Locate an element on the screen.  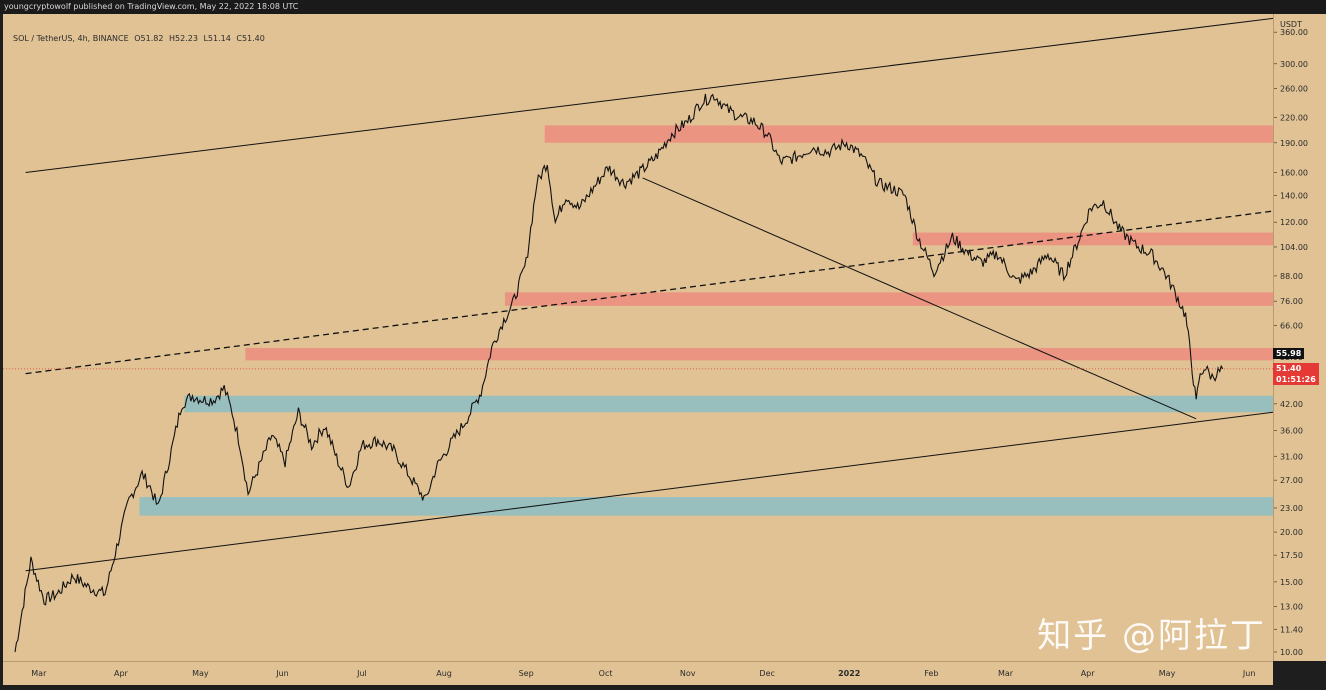
y-tick-label-4: 17.50 is located at coordinates (1291, 555).